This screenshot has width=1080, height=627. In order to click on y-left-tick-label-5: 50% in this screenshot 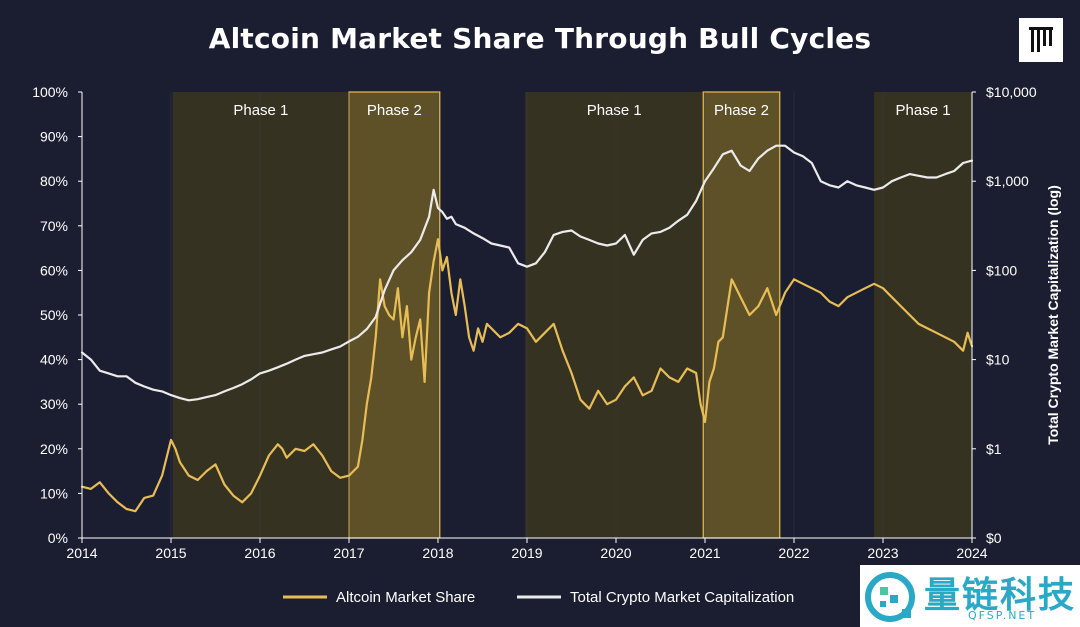, I will do `click(54, 315)`.